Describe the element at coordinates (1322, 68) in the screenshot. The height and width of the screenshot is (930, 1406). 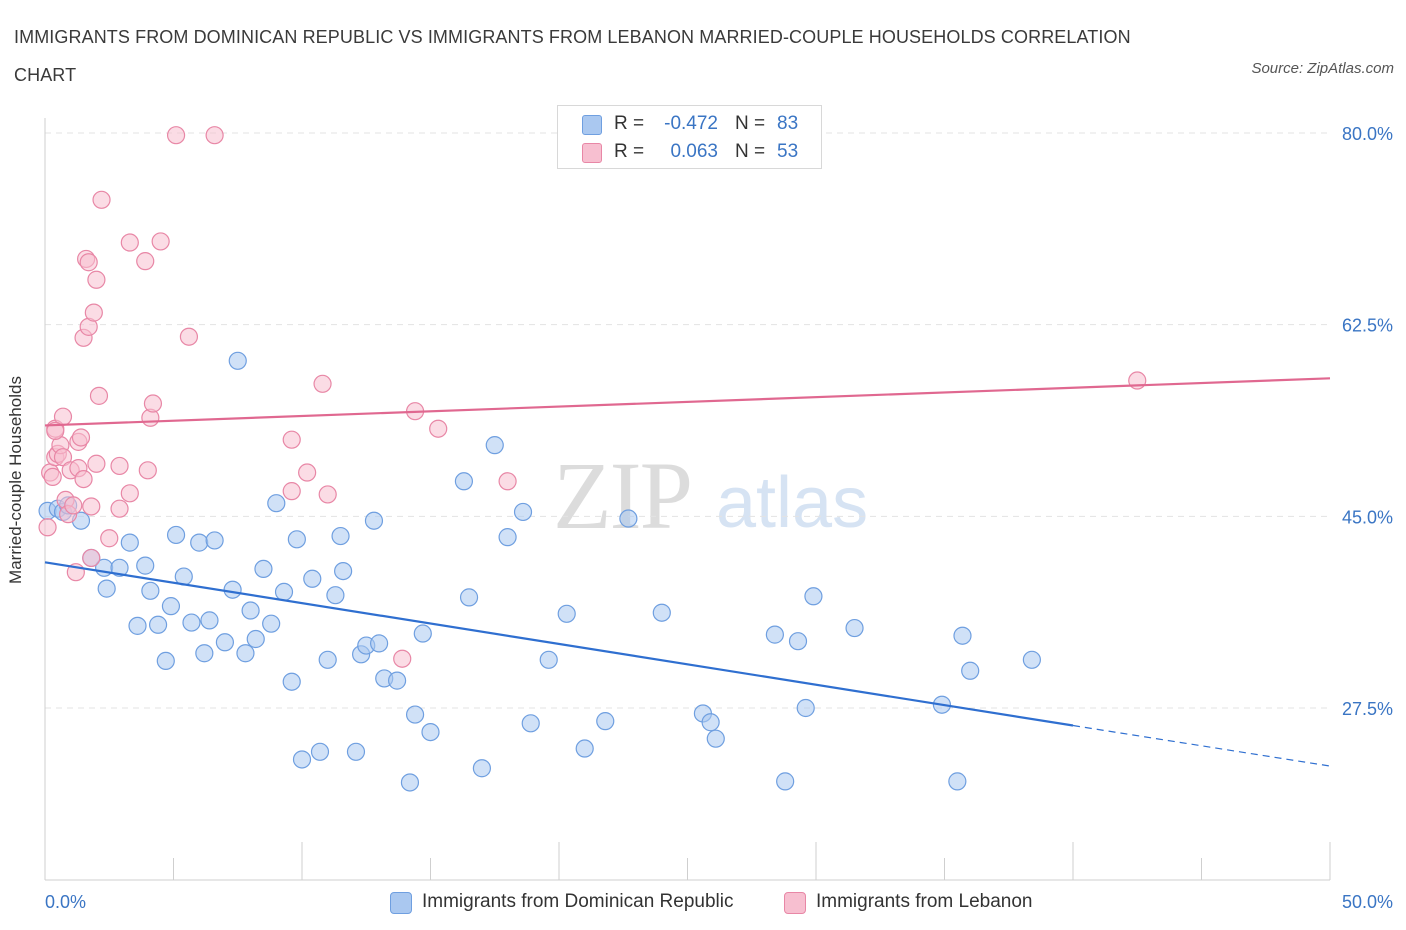
I see `source-label: Source: ZipAtlas.com` at that location.